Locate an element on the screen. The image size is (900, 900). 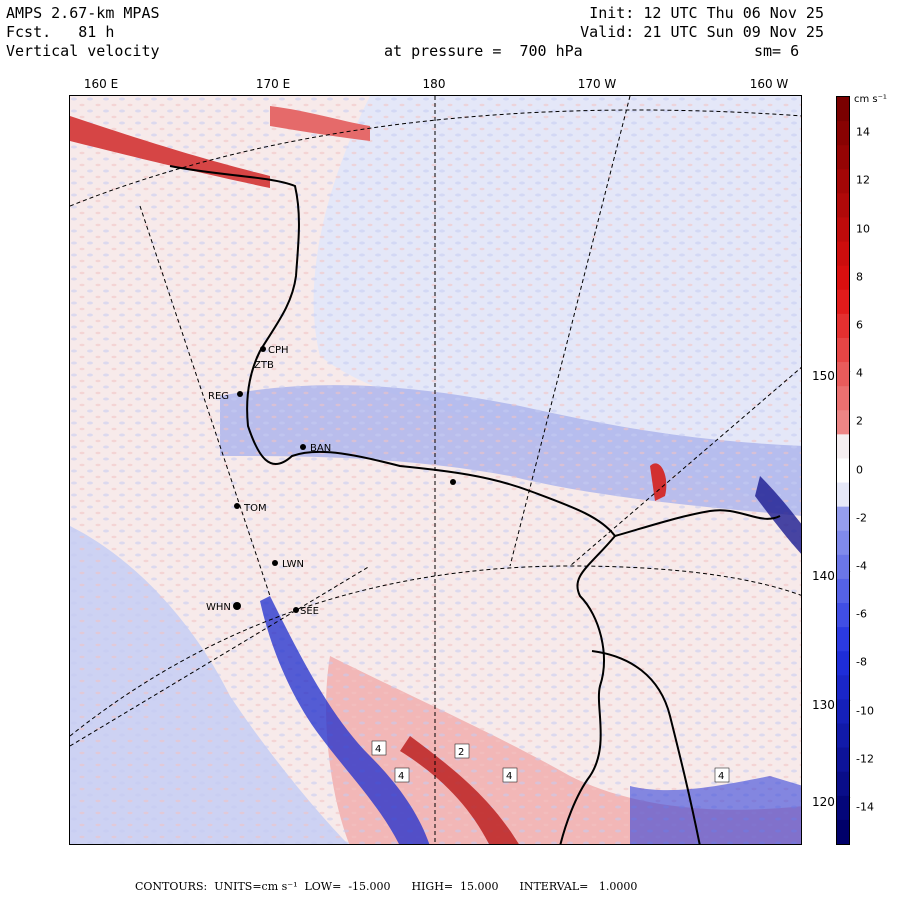
colorbar-label: -2 is located at coordinates (861, 518).